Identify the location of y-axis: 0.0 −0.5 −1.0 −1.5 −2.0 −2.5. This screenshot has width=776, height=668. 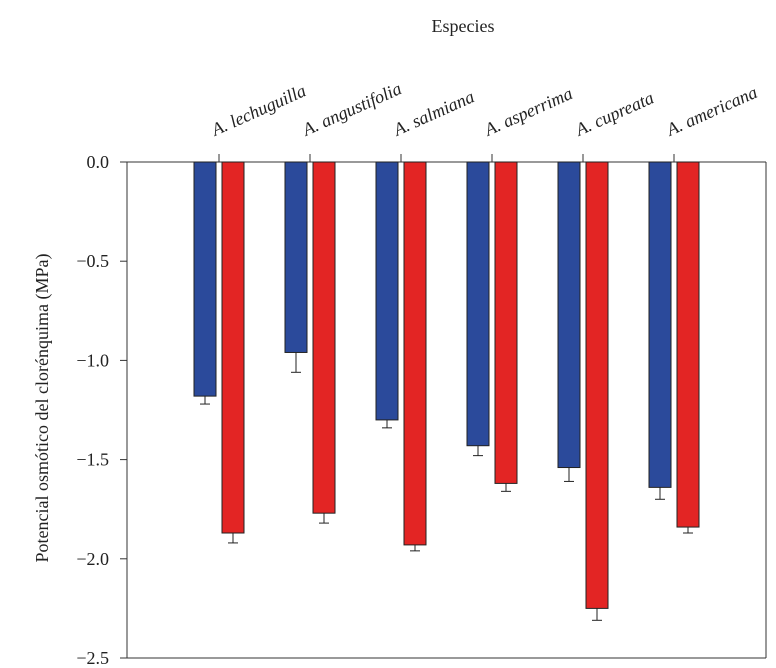
(101, 410).